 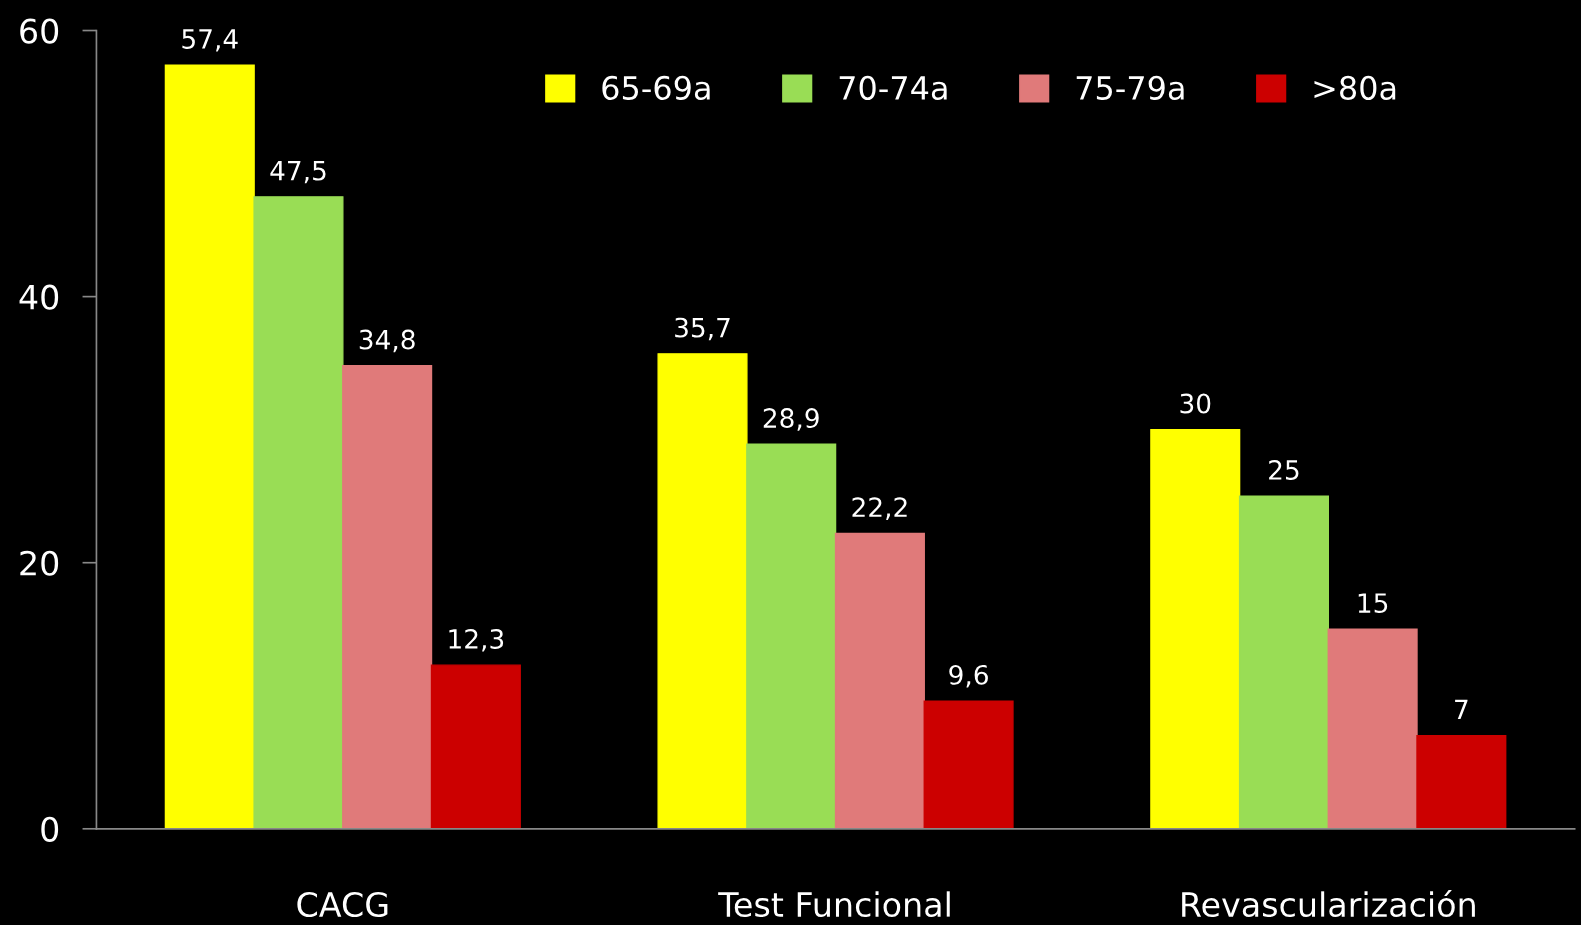 I want to click on data-label: 57,4, so click(x=210, y=40).